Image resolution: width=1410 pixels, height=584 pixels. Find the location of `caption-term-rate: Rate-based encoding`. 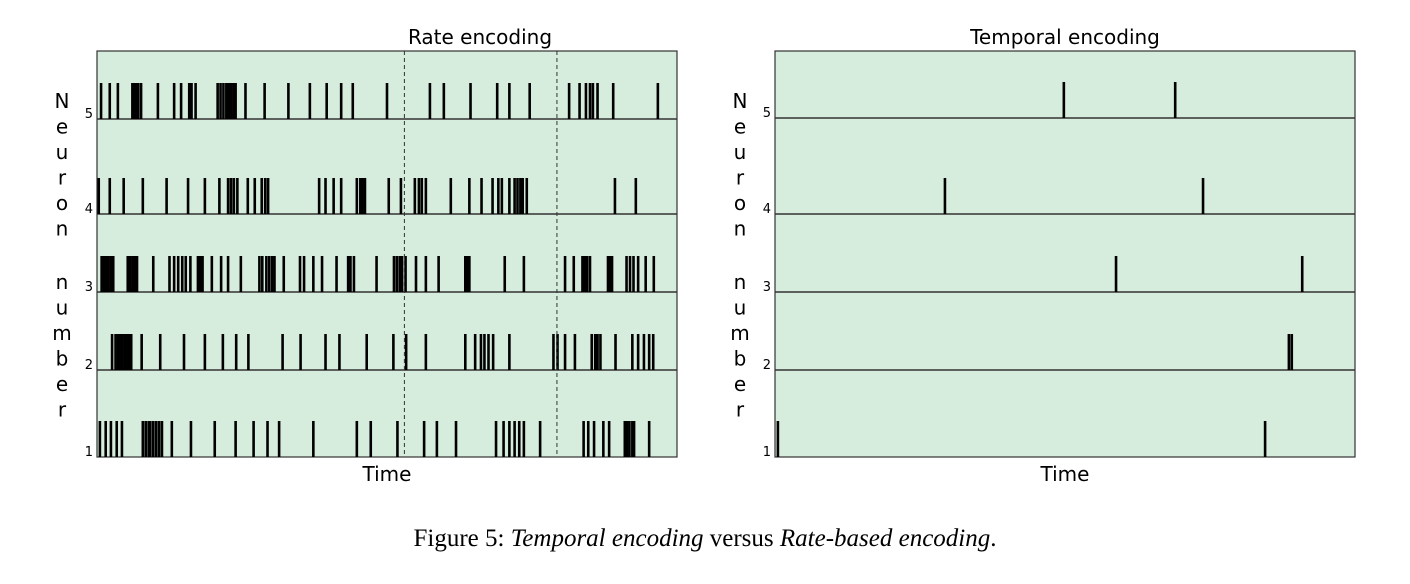

caption-term-rate: Rate-based encoding is located at coordinates (884, 538).